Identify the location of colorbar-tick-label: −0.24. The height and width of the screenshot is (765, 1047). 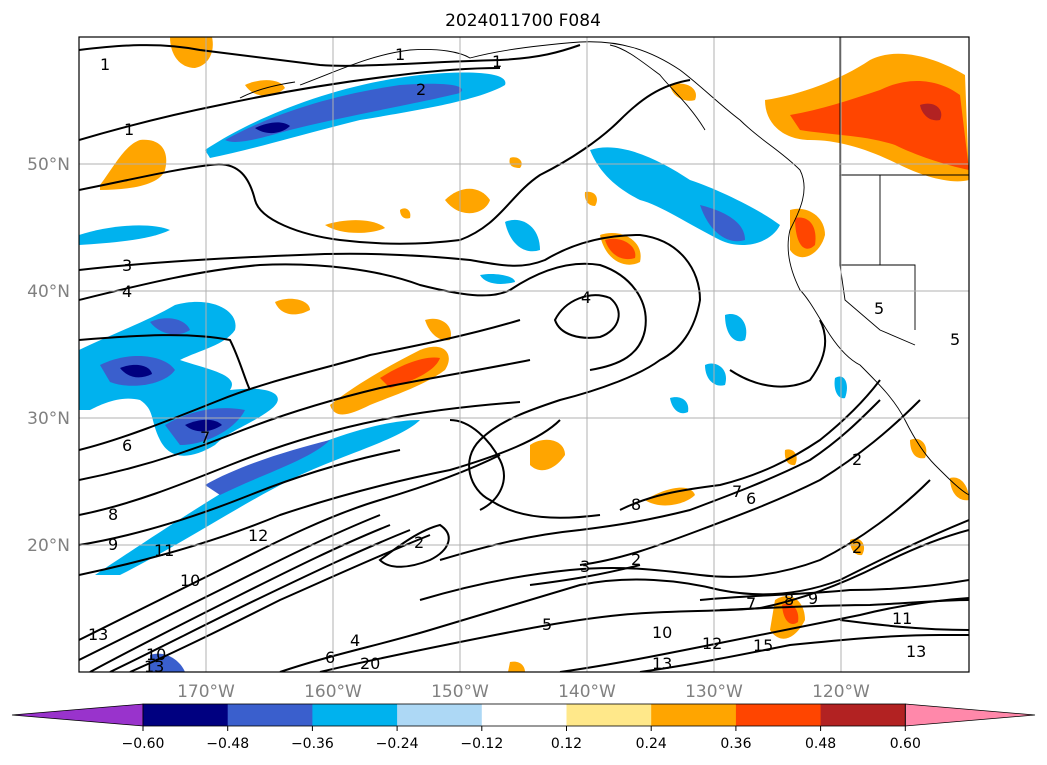
(397, 744).